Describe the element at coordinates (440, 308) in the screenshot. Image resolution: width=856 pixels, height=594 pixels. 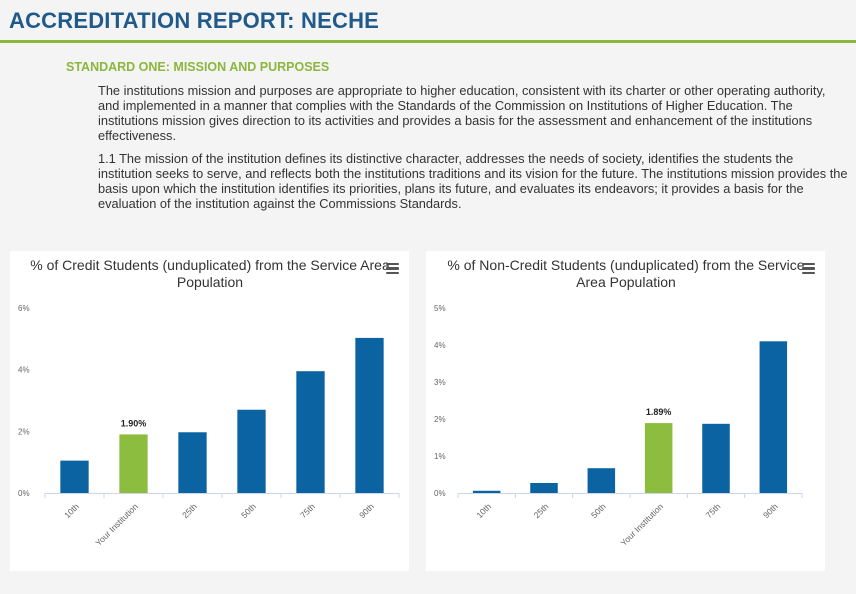
I see `y-tick-label: 5%` at that location.